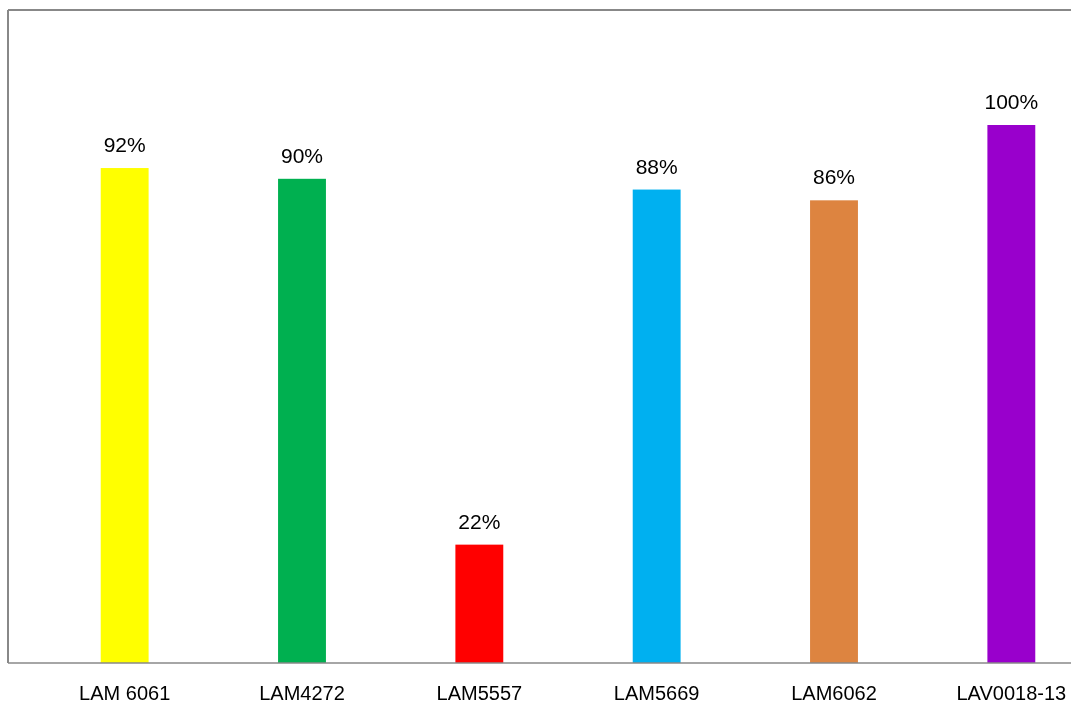 The height and width of the screenshot is (709, 1071). I want to click on data-label: 92%, so click(124, 145).